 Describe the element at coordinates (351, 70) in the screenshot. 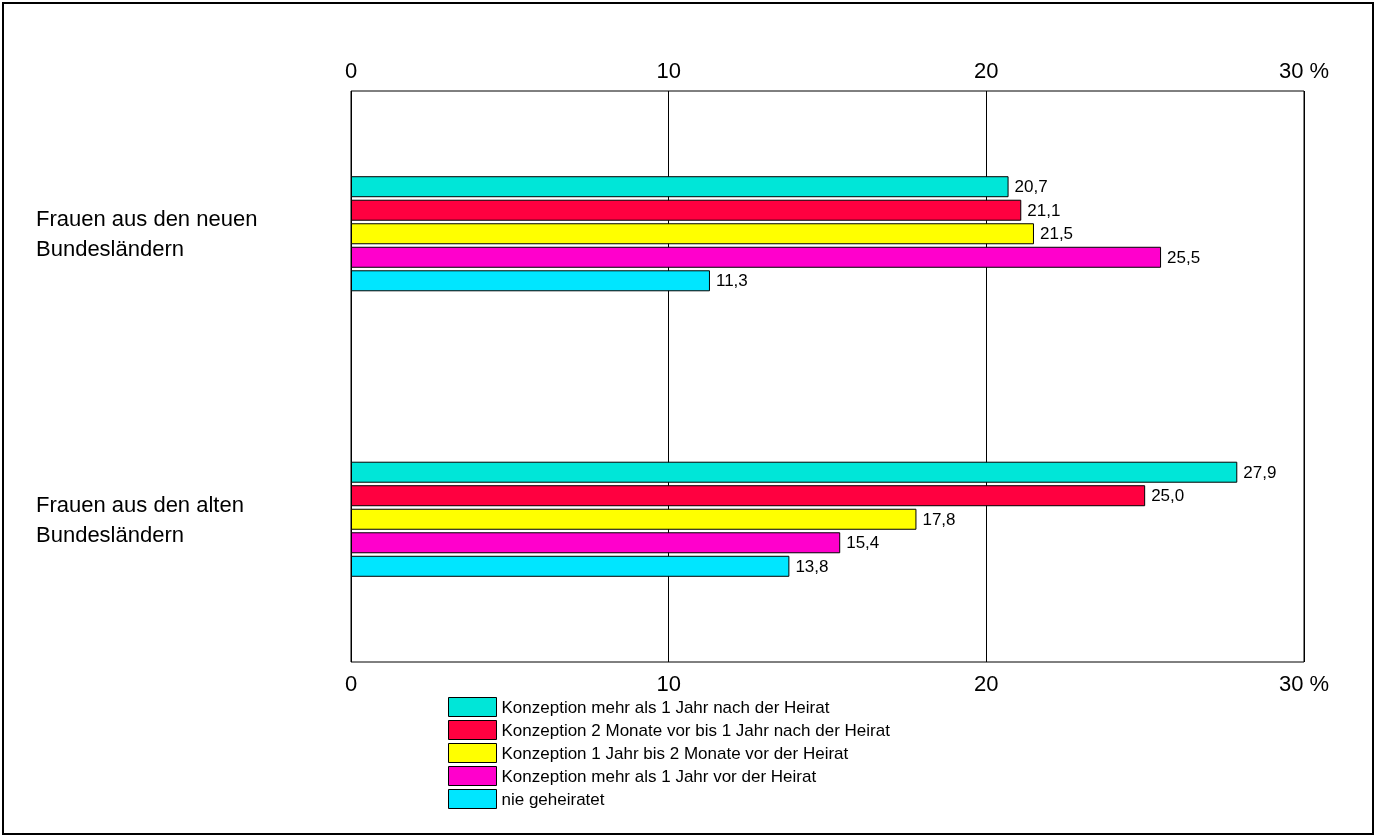

I see `x2-tick-label: 0` at that location.